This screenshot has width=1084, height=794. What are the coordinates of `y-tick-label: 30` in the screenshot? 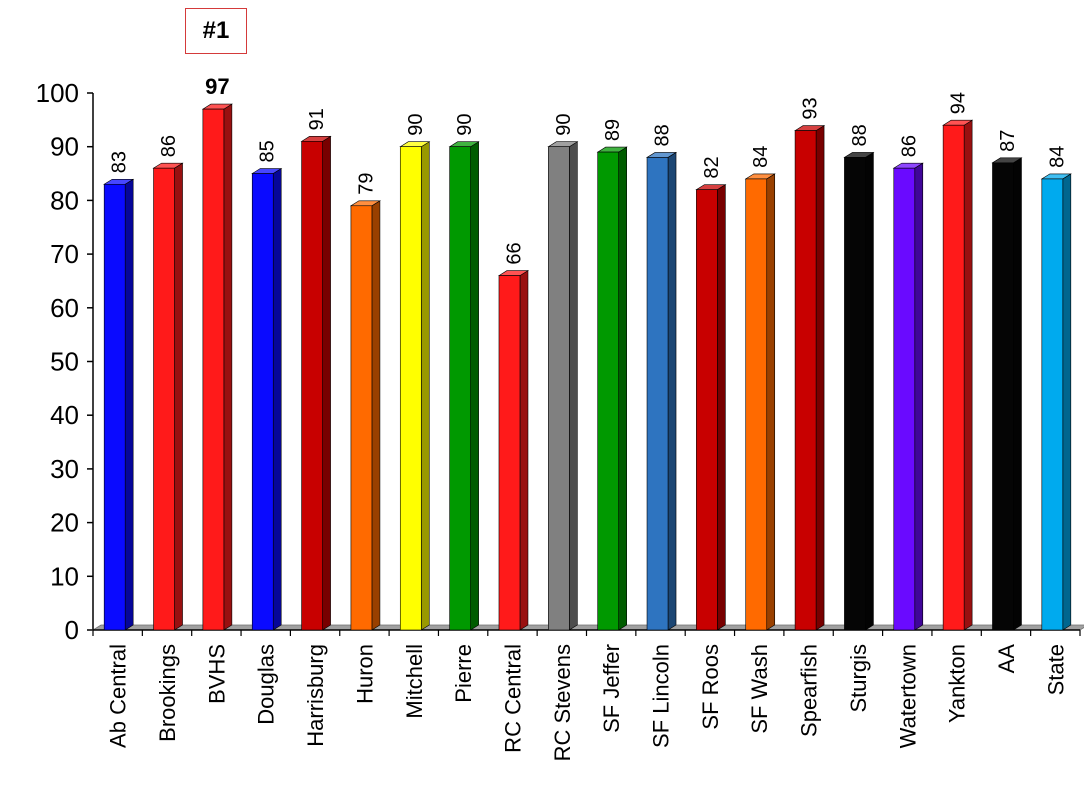 It's located at (64, 469).